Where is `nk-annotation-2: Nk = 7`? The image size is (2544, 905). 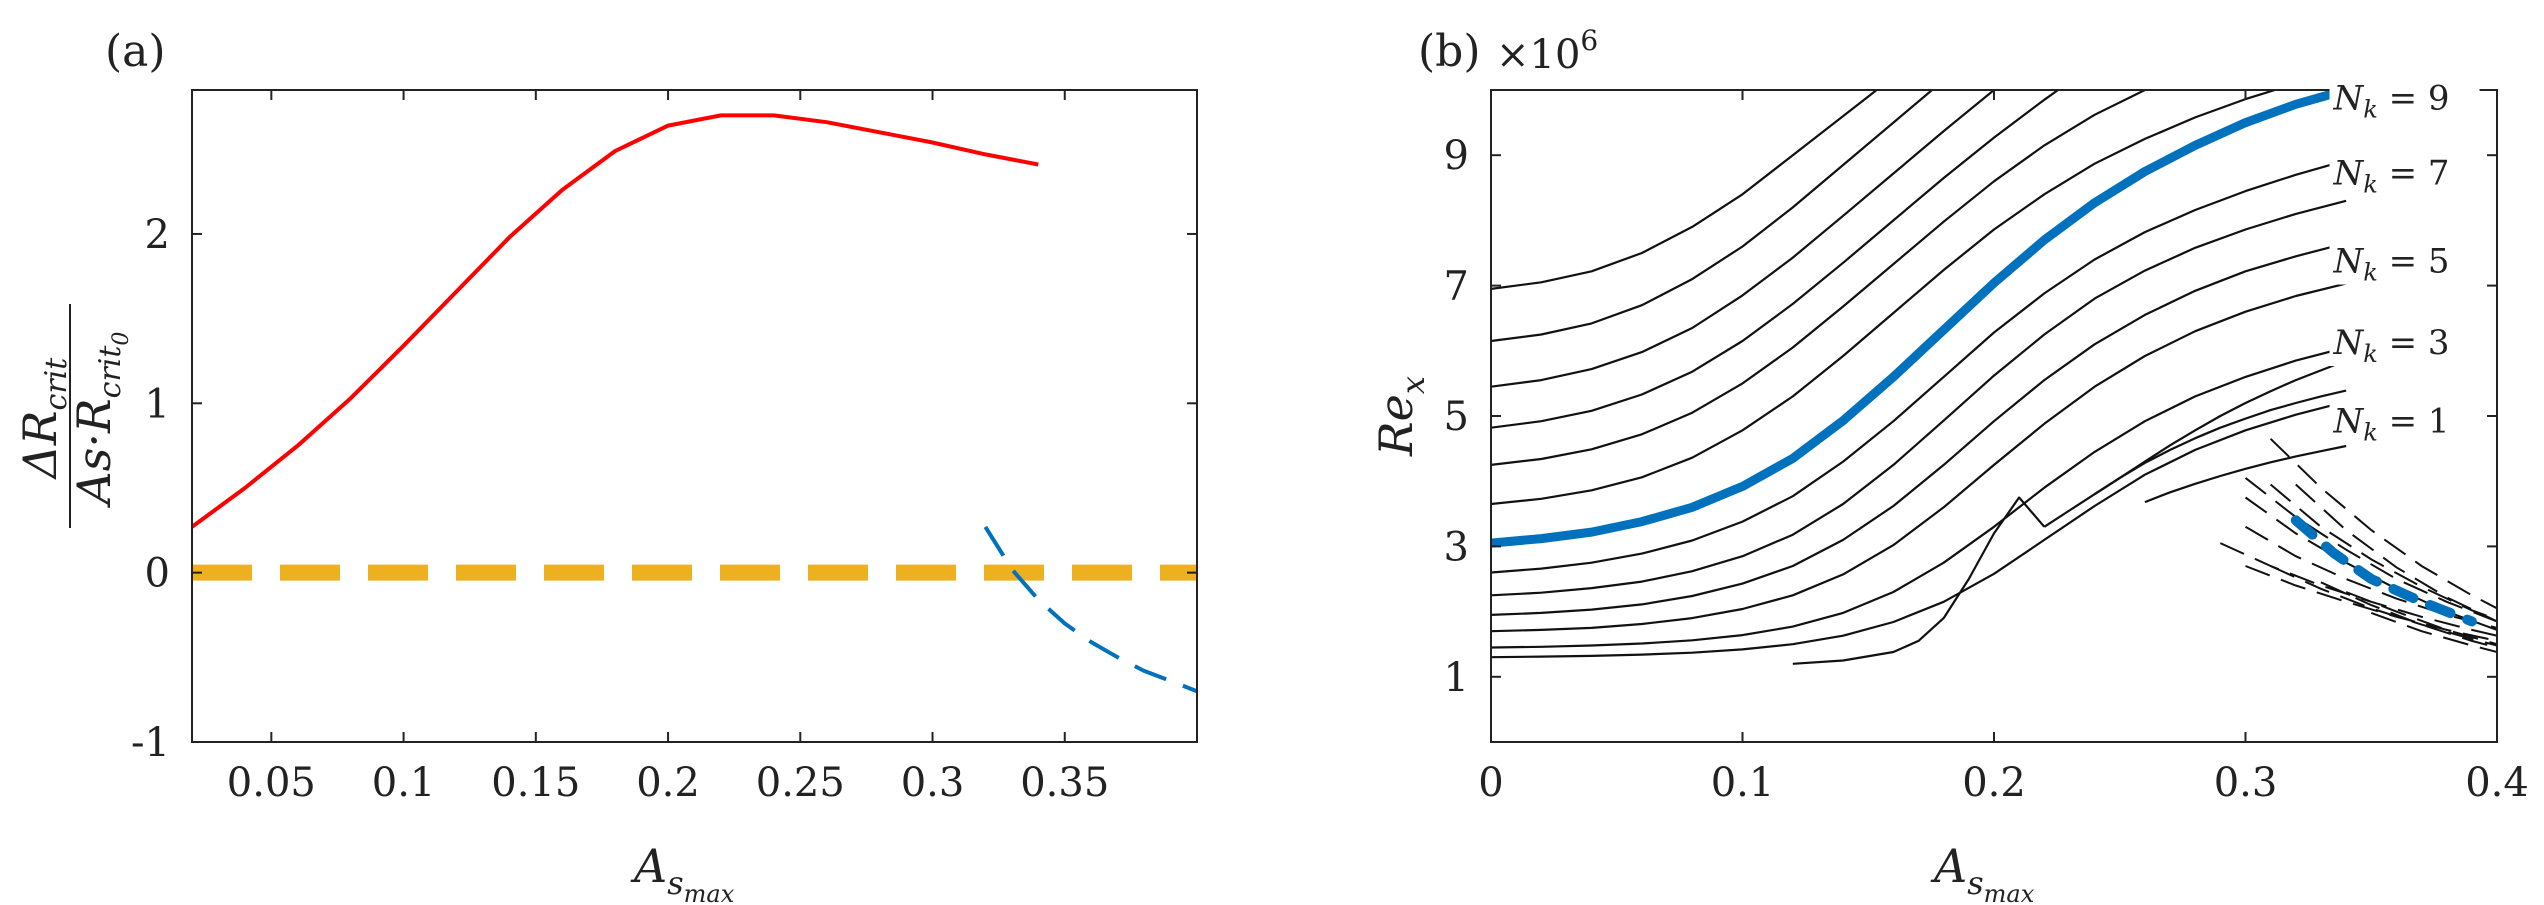 nk-annotation-2: Nk = 7 is located at coordinates (2391, 176).